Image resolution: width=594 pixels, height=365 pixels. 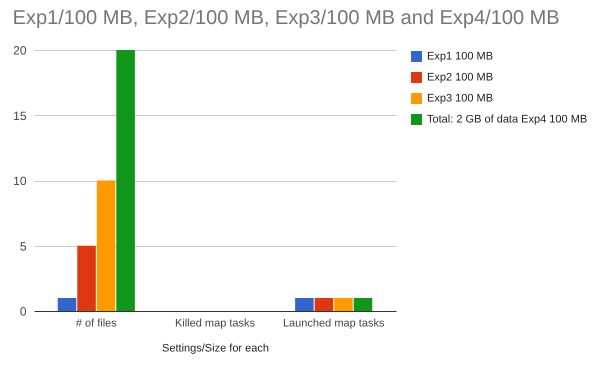 I want to click on y-tick-label: 20, so click(x=20, y=51).